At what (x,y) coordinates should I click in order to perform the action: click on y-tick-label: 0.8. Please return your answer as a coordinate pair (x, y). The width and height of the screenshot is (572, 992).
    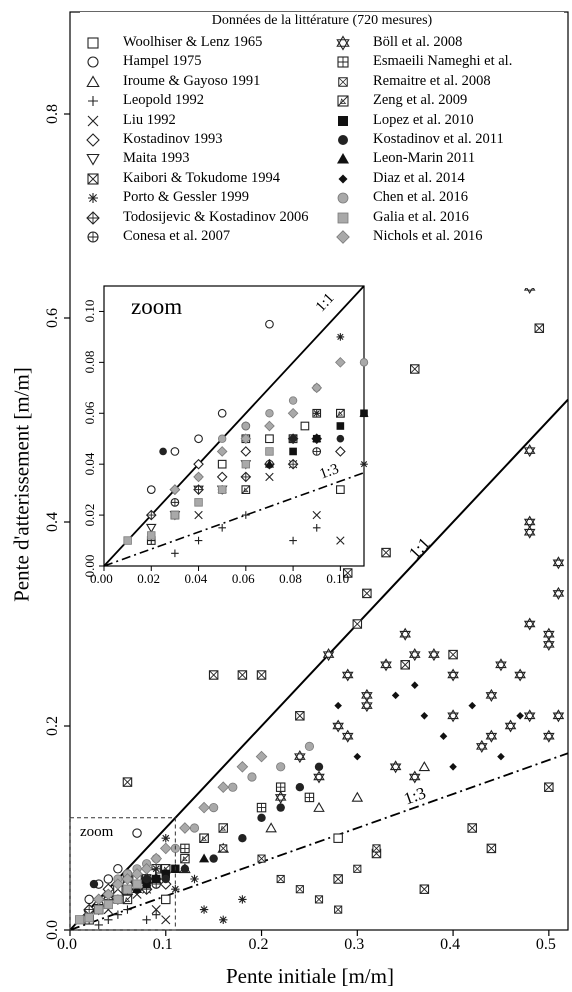
    Looking at the image, I should click on (52, 114).